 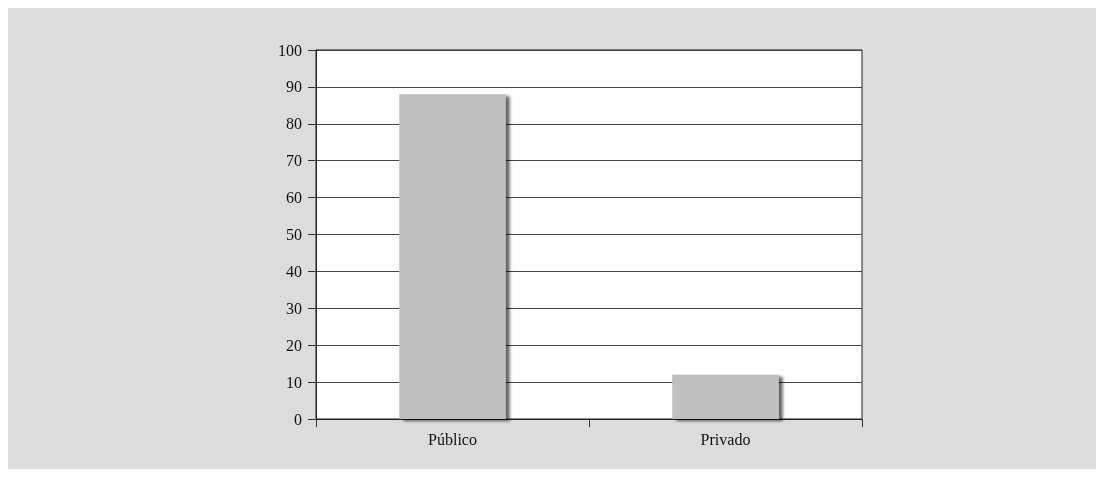 I want to click on y-tick-label: 50, so click(x=294, y=234).